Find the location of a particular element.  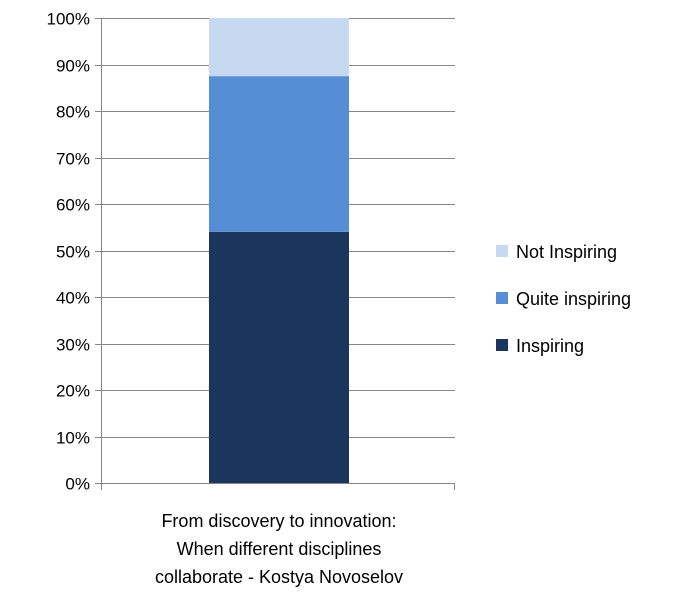

y-tick-label: 90% is located at coordinates (73, 66).